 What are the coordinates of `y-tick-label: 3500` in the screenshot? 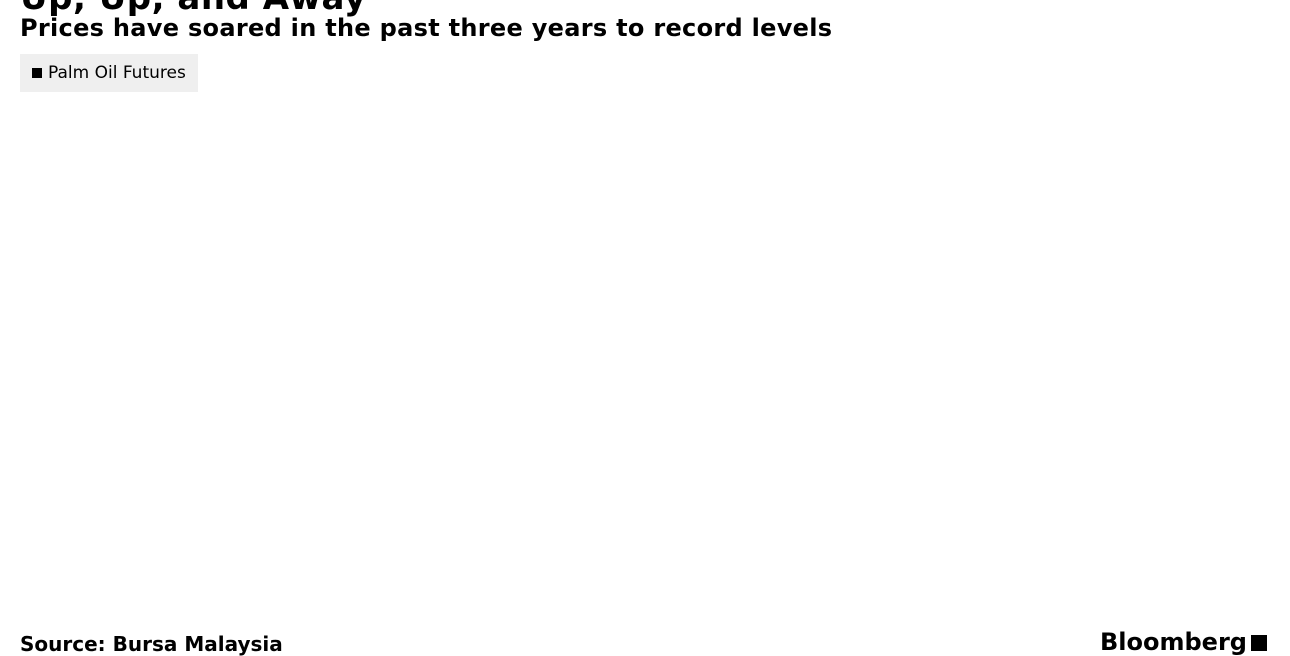 It's located at (1196, 318).